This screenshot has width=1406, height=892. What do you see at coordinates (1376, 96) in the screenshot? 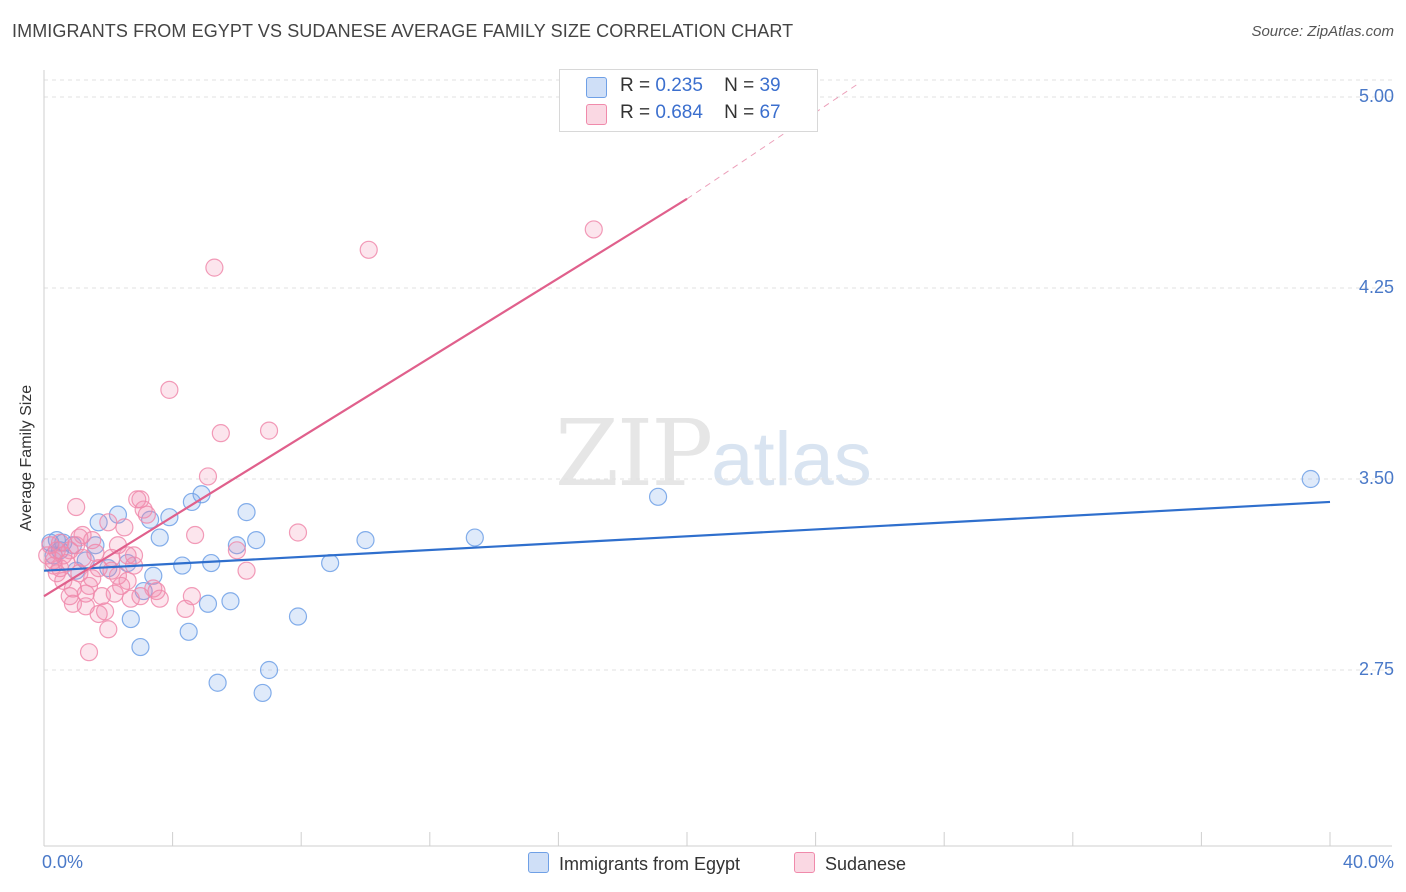
I see `y-tick-label: 5.00` at bounding box center [1376, 96].